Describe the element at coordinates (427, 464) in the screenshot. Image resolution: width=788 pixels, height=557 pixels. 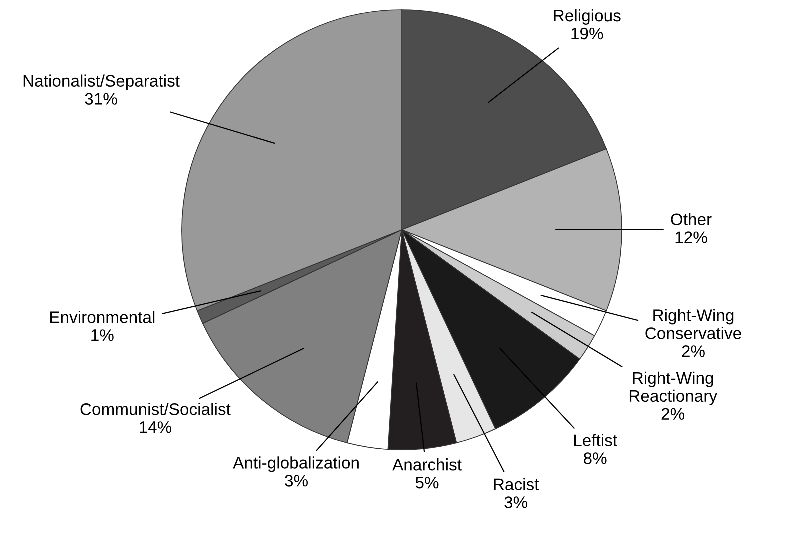
I see `slice-label: Anarchist` at that location.